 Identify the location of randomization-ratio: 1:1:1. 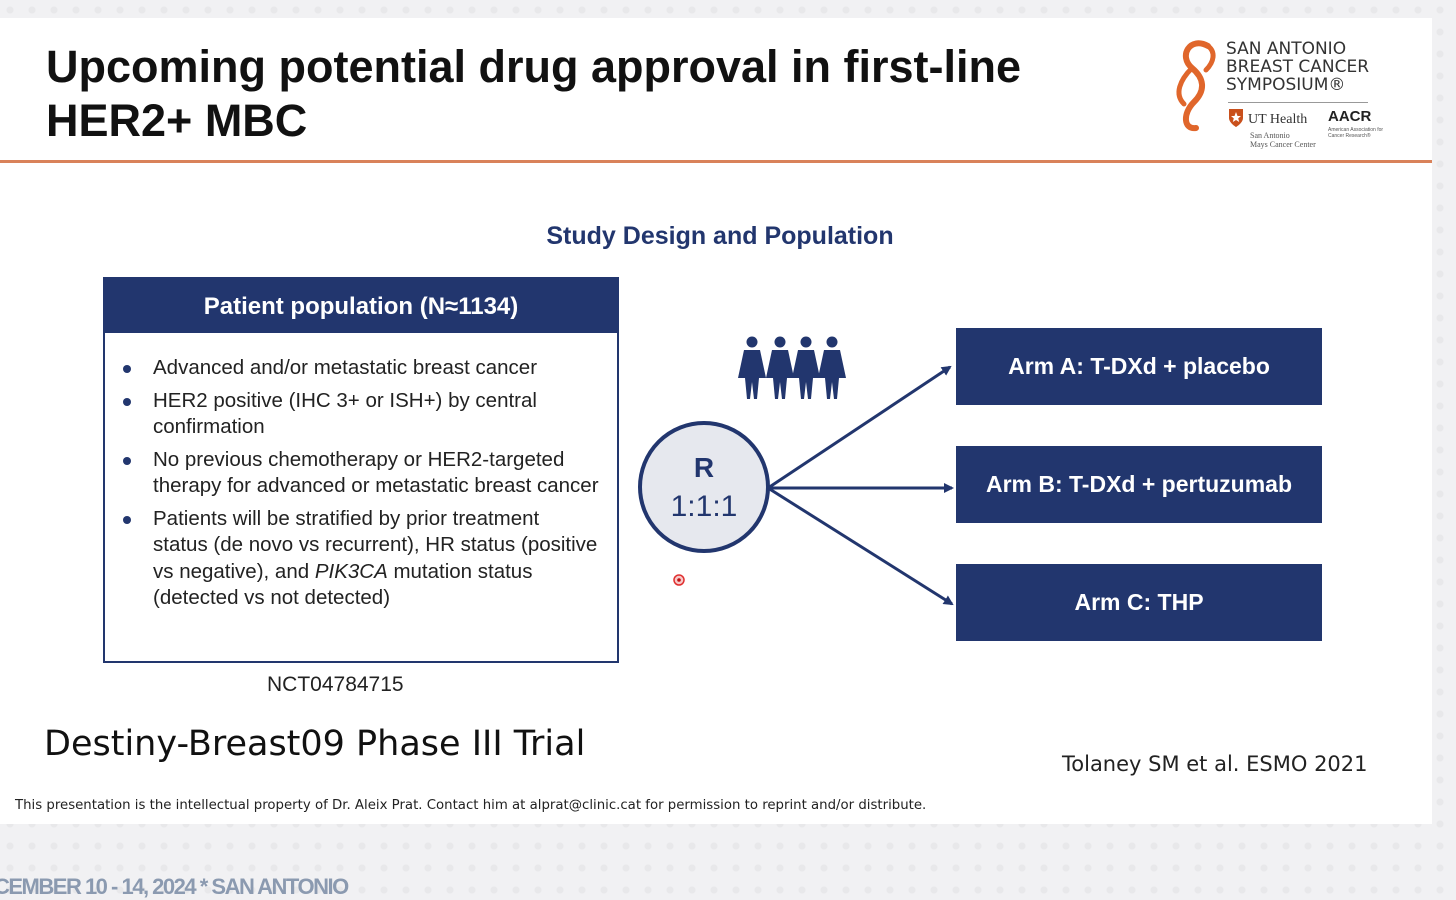
(704, 506).